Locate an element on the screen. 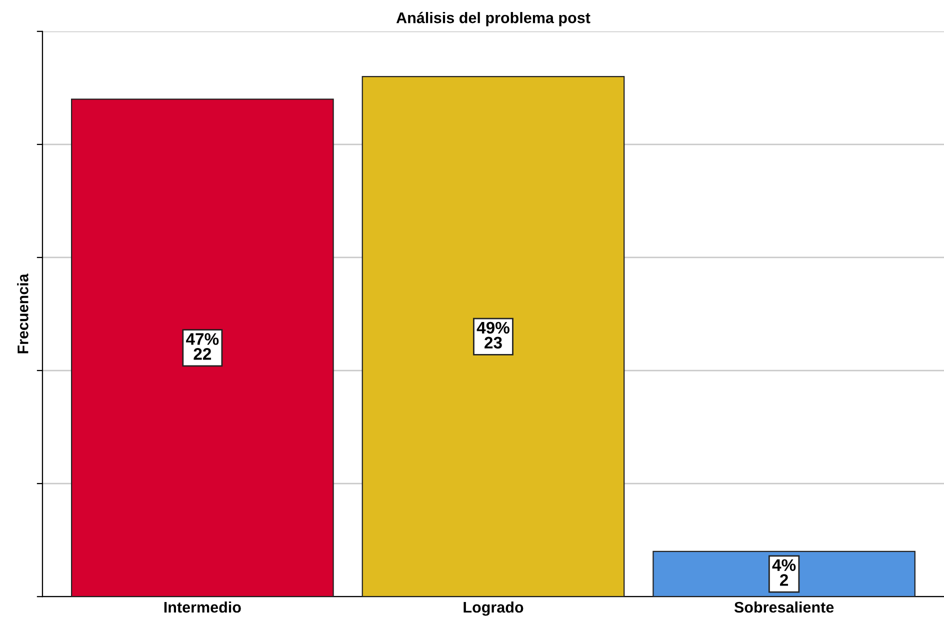 This screenshot has height=628, width=944. data-label: 47% 22 is located at coordinates (202, 346).